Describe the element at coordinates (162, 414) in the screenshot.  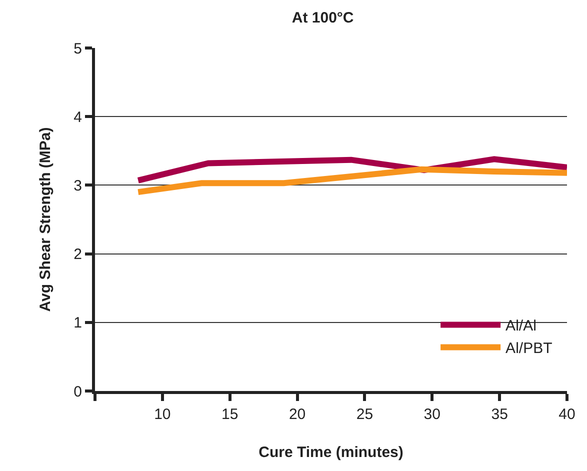
I see `x-tick-label: 10` at that location.